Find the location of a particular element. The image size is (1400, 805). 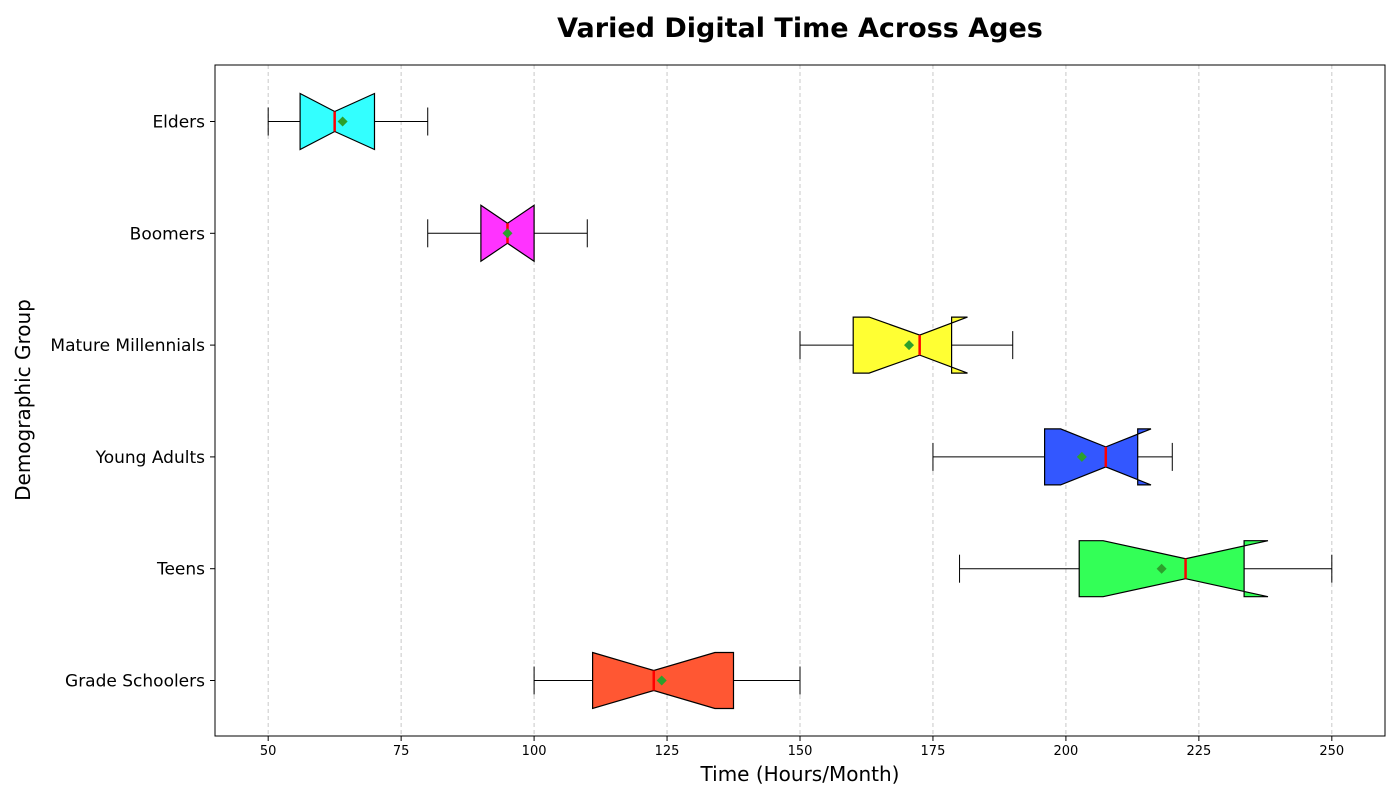

x-axis-label: Time (Hours/Month) is located at coordinates (800, 774).